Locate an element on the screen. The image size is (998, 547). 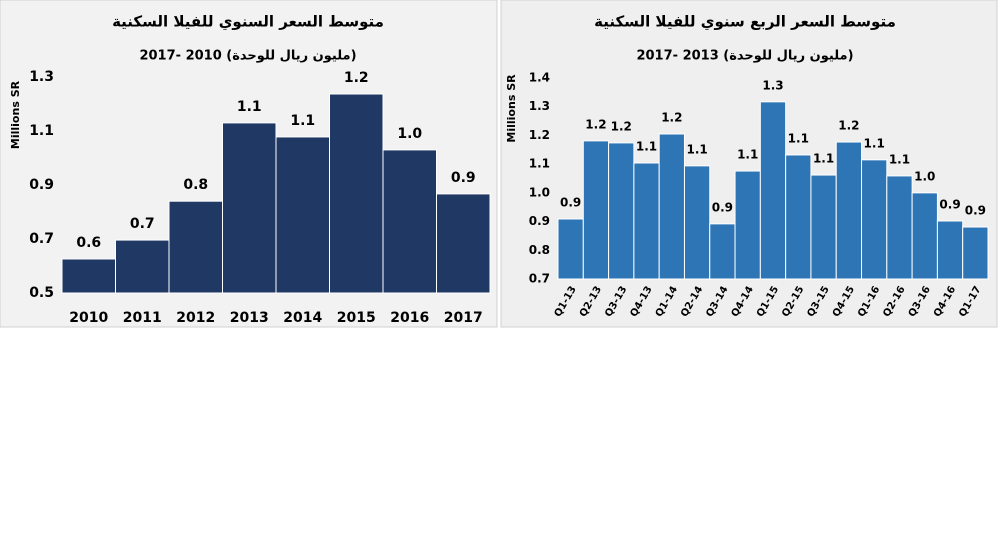
x-tick-label: 2014 is located at coordinates (302, 318).